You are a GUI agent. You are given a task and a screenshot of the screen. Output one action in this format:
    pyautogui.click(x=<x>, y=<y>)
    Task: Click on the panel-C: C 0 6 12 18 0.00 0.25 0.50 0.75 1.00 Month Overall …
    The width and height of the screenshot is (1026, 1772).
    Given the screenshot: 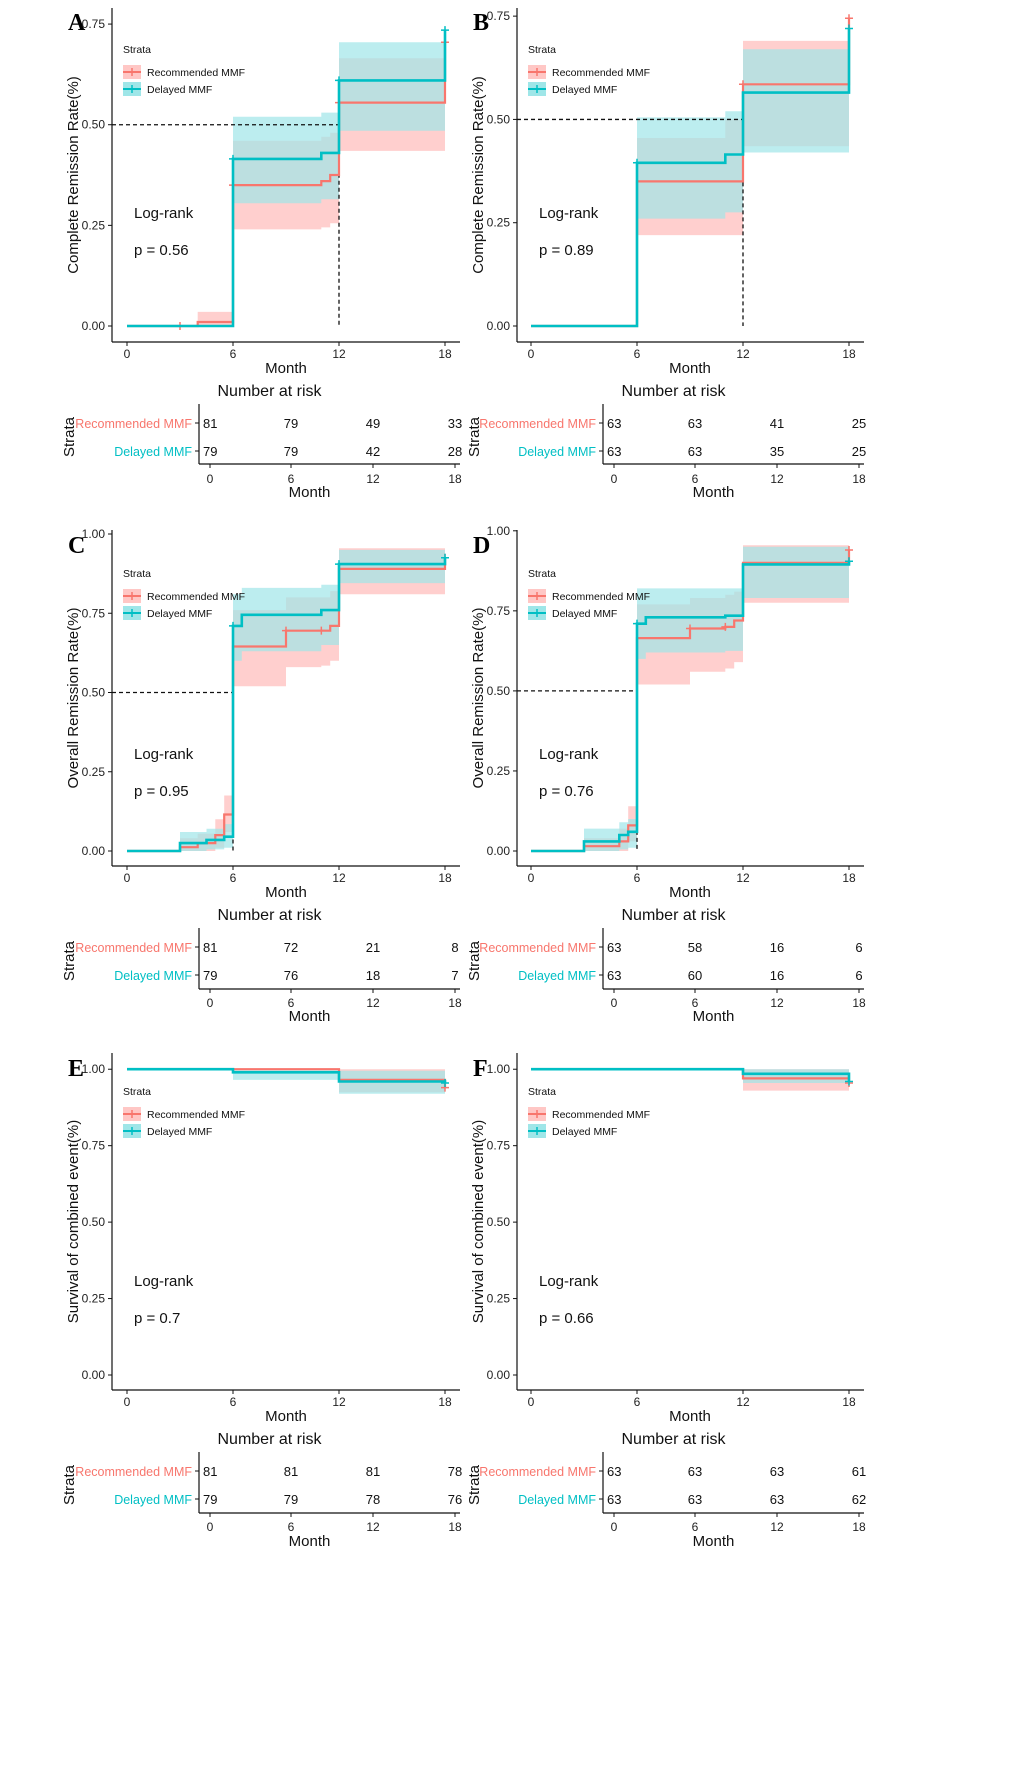 What is the action you would take?
    pyautogui.click(x=261, y=776)
    